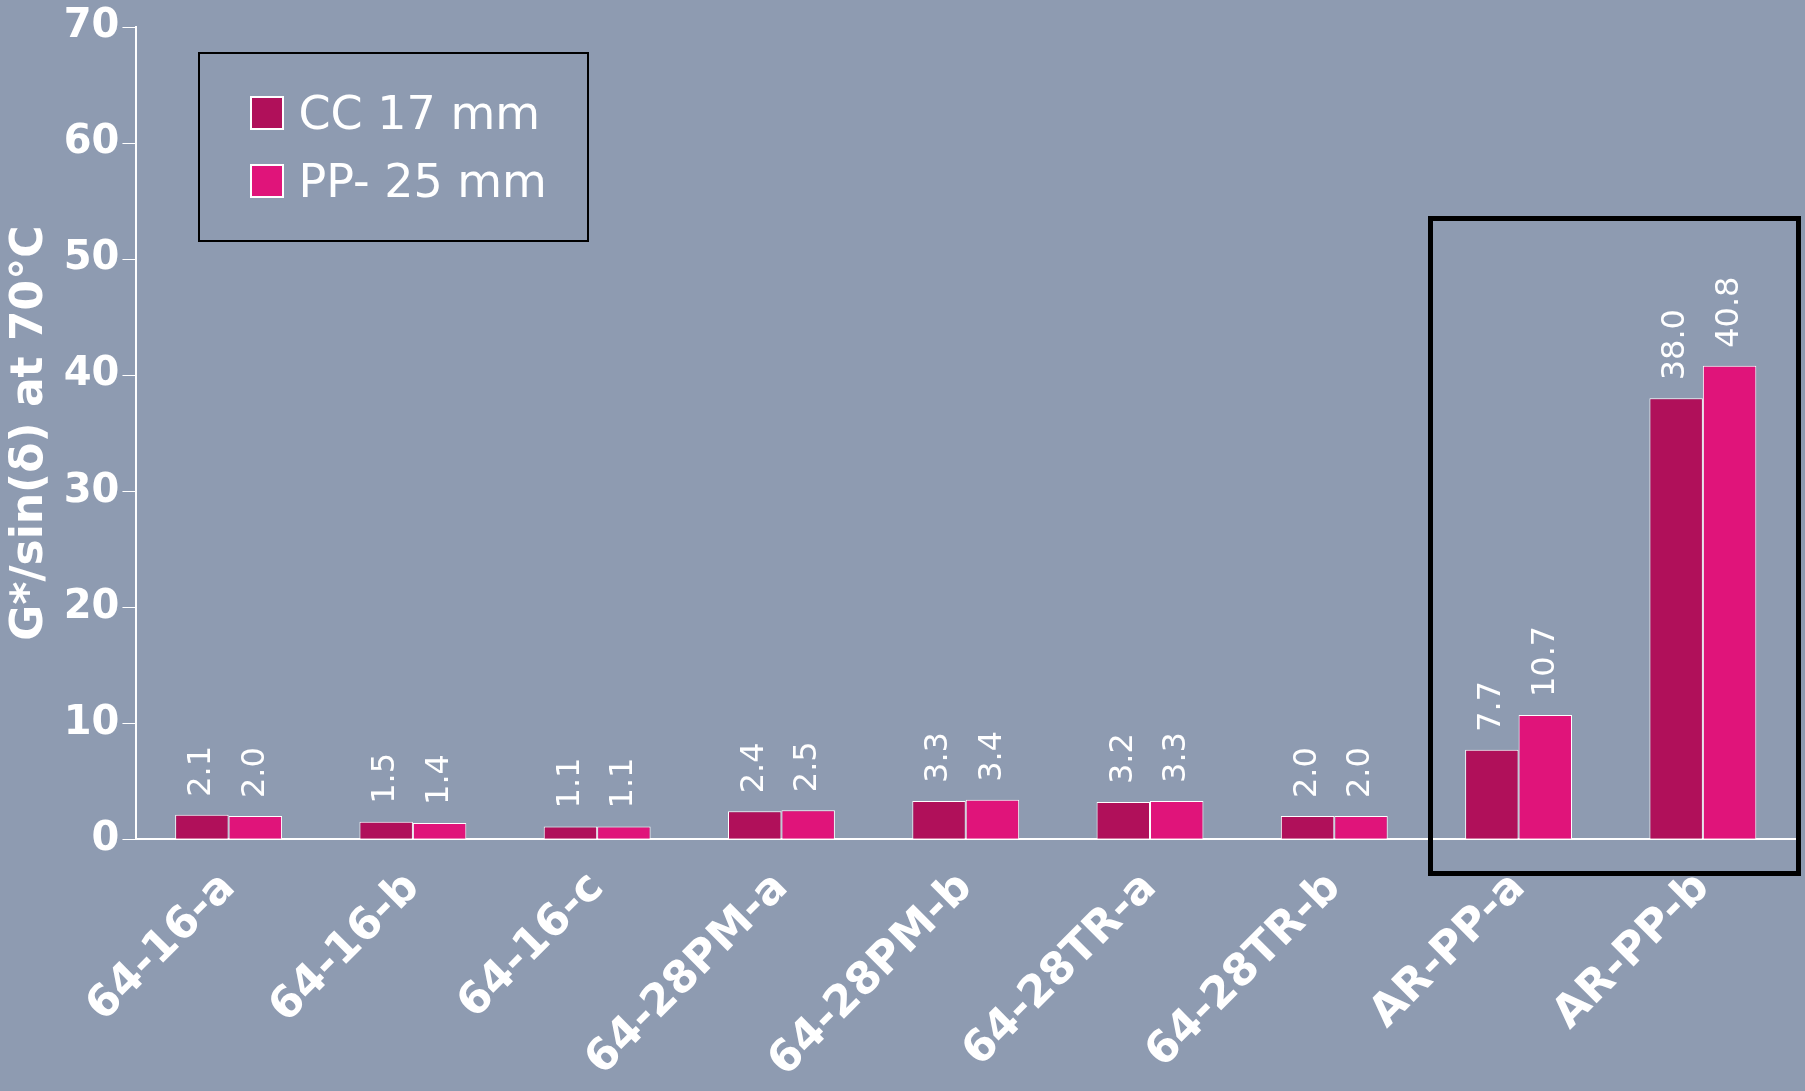 This screenshot has height=1091, width=1805. What do you see at coordinates (752, 768) in the screenshot?
I see `data-label: 2.4` at bounding box center [752, 768].